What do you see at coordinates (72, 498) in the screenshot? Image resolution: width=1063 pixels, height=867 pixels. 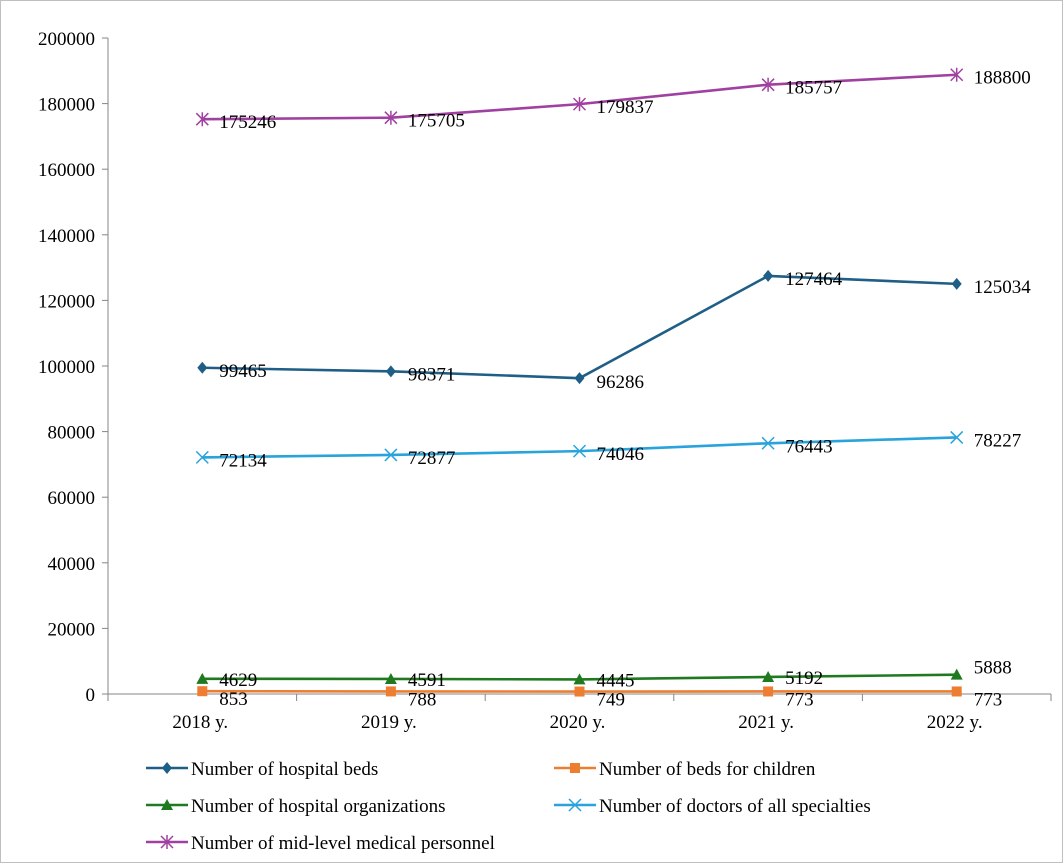 I see `y-tick-label: 60000` at bounding box center [72, 498].